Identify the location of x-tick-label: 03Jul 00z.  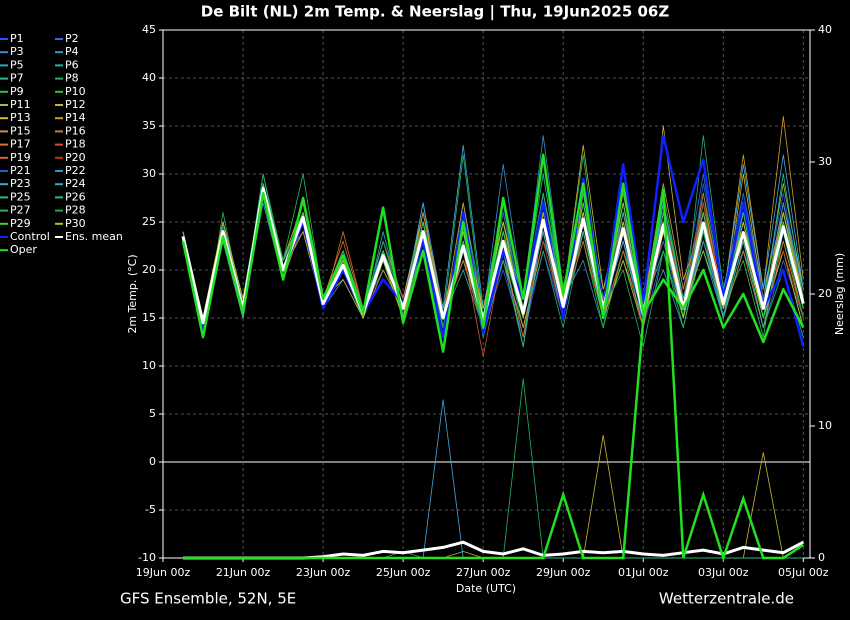
(723, 572).